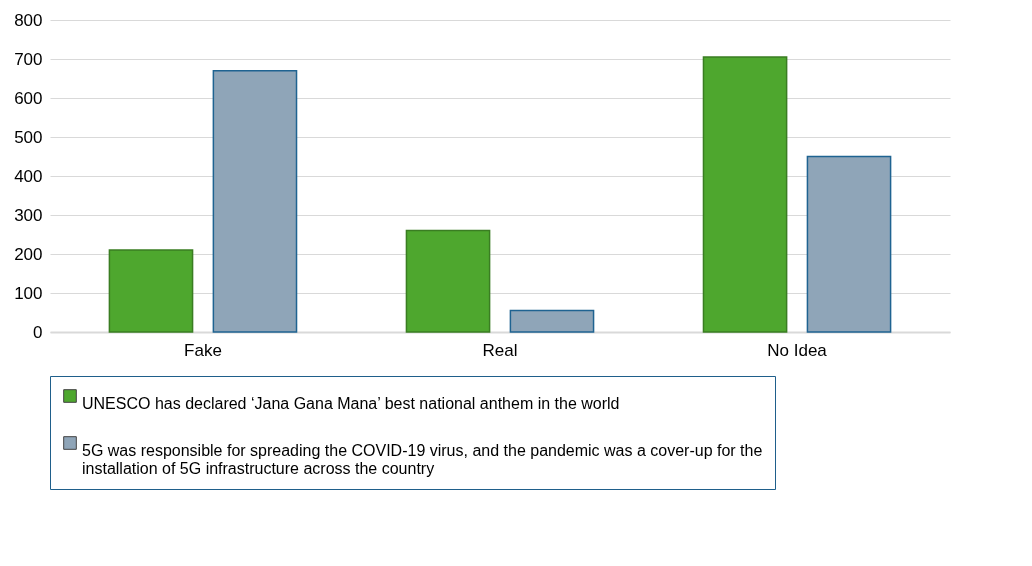 The image size is (1032, 566). Describe the element at coordinates (797, 350) in the screenshot. I see `x-tick-label: No Idea` at that location.